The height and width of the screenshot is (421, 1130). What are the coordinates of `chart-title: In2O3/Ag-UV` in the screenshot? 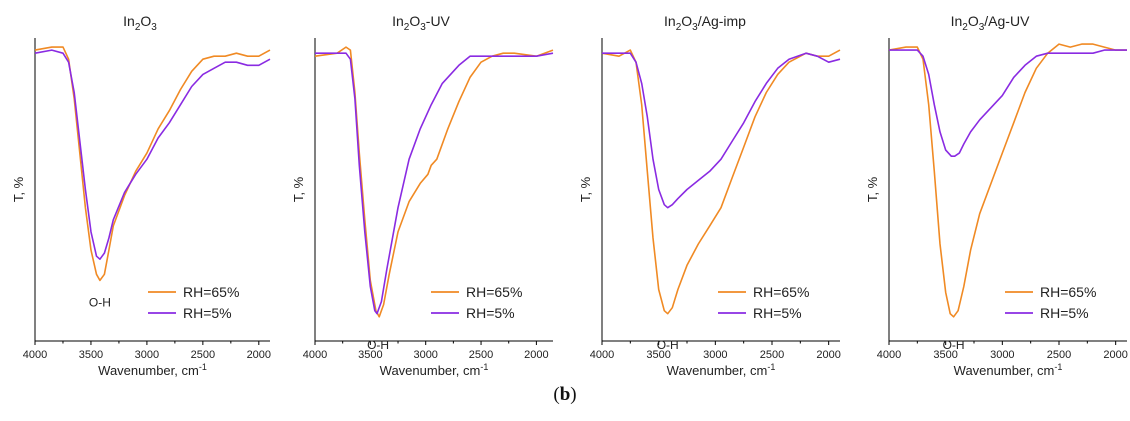 It's located at (990, 23).